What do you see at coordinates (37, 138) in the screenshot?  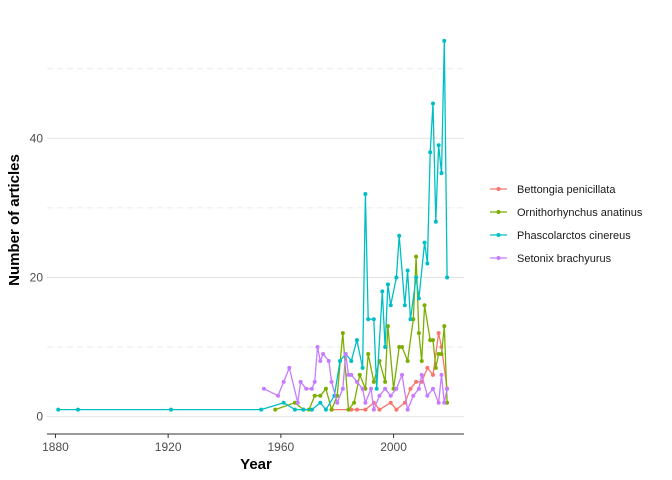 I see `y-tick-label-2: 40` at bounding box center [37, 138].